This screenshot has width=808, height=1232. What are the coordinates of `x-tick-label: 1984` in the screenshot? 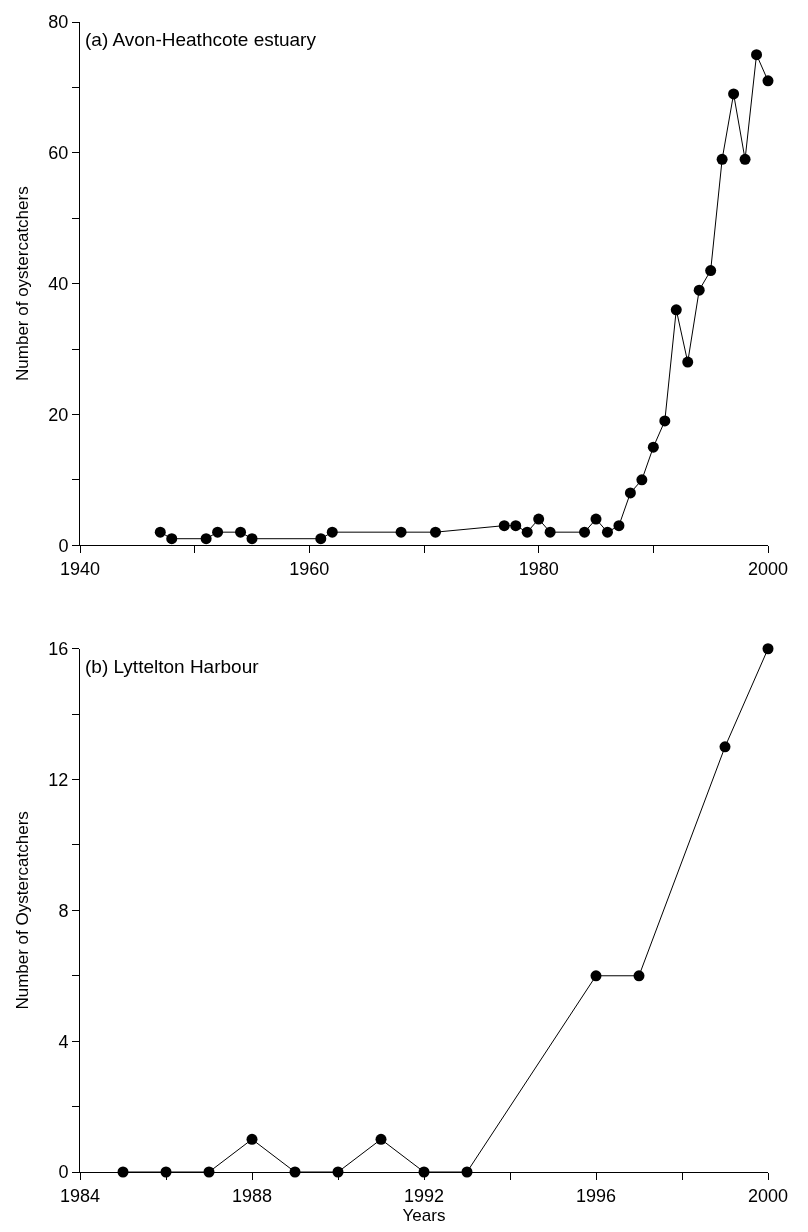 It's located at (80, 1195).